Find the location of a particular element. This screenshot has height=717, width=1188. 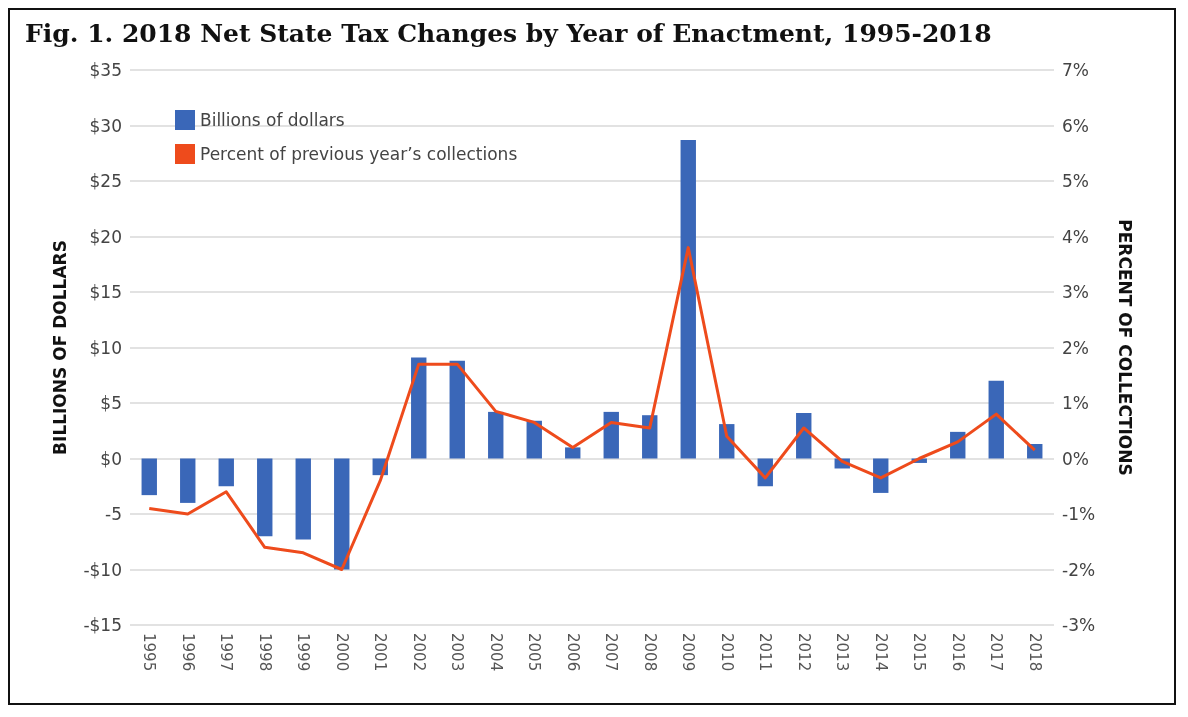

x-tick-label: 1997 is located at coordinates (226, 652).